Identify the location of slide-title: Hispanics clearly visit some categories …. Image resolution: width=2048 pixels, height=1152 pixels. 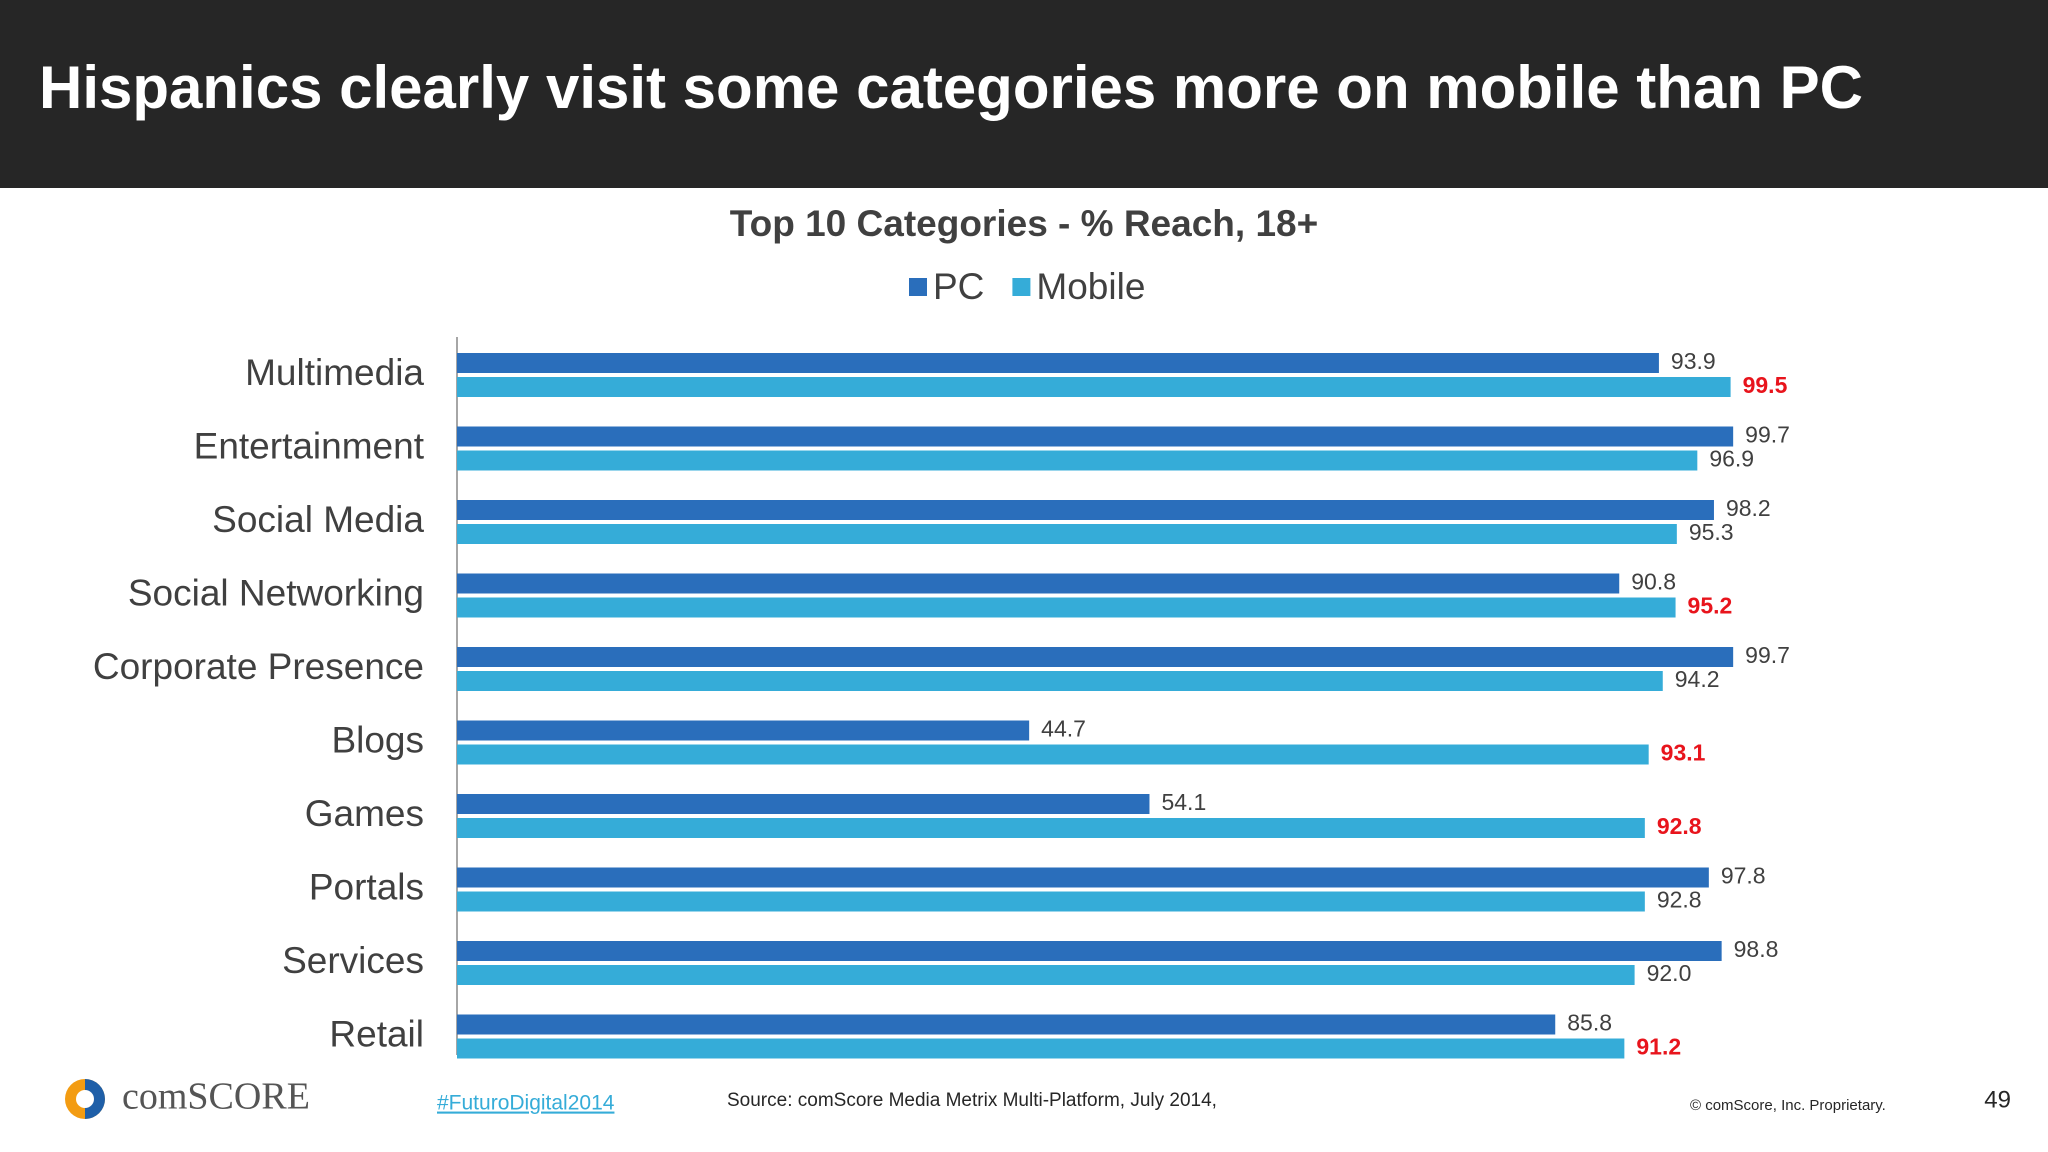
(951, 87).